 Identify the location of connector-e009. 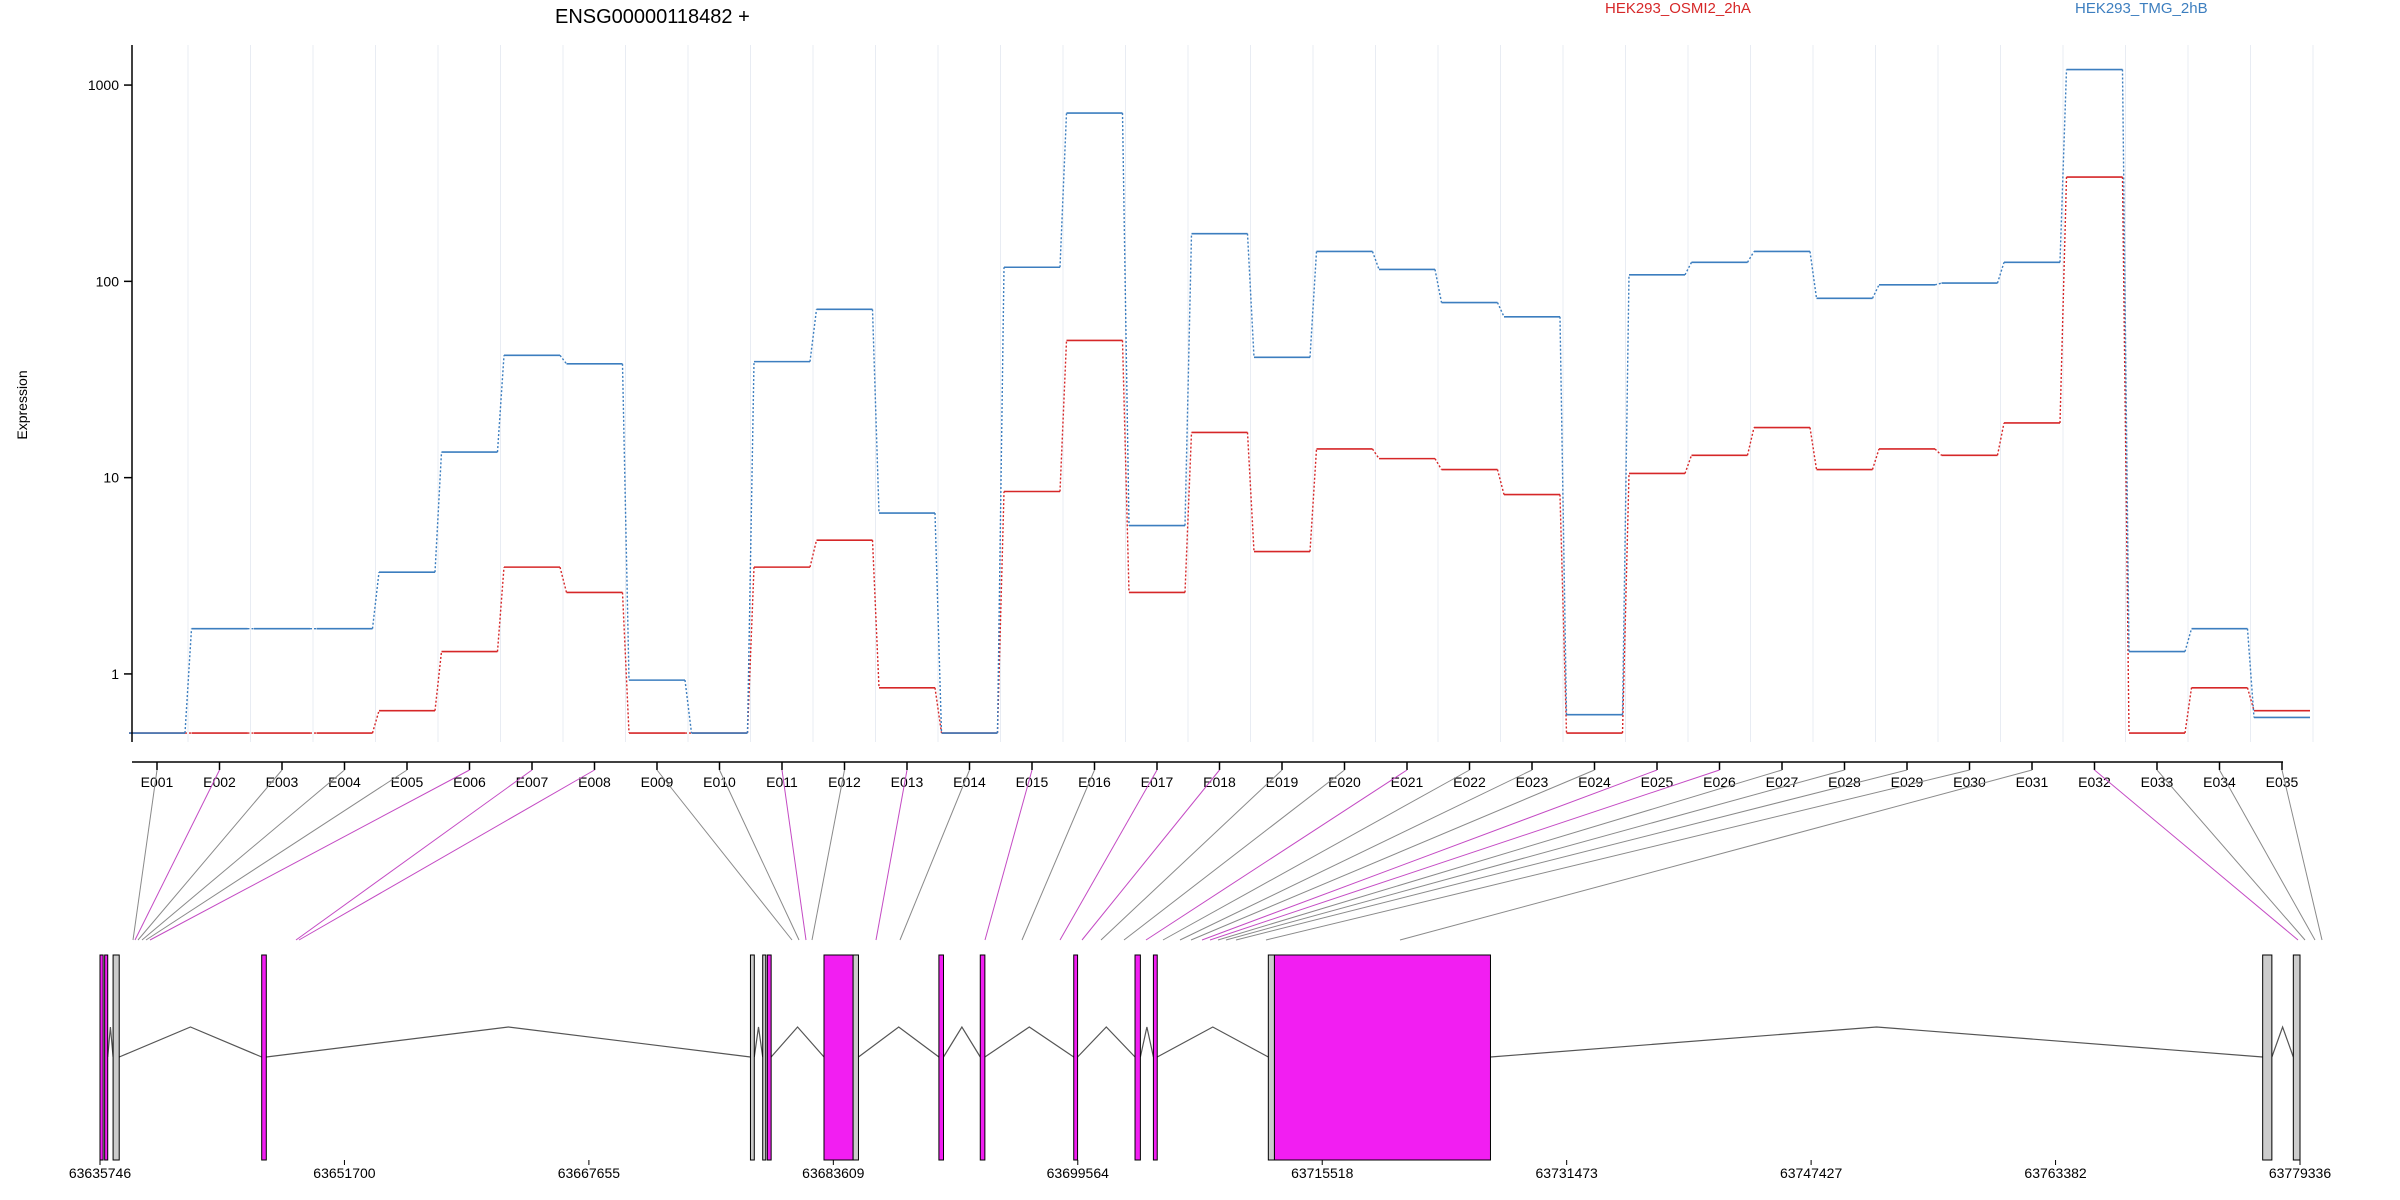
(724, 855).